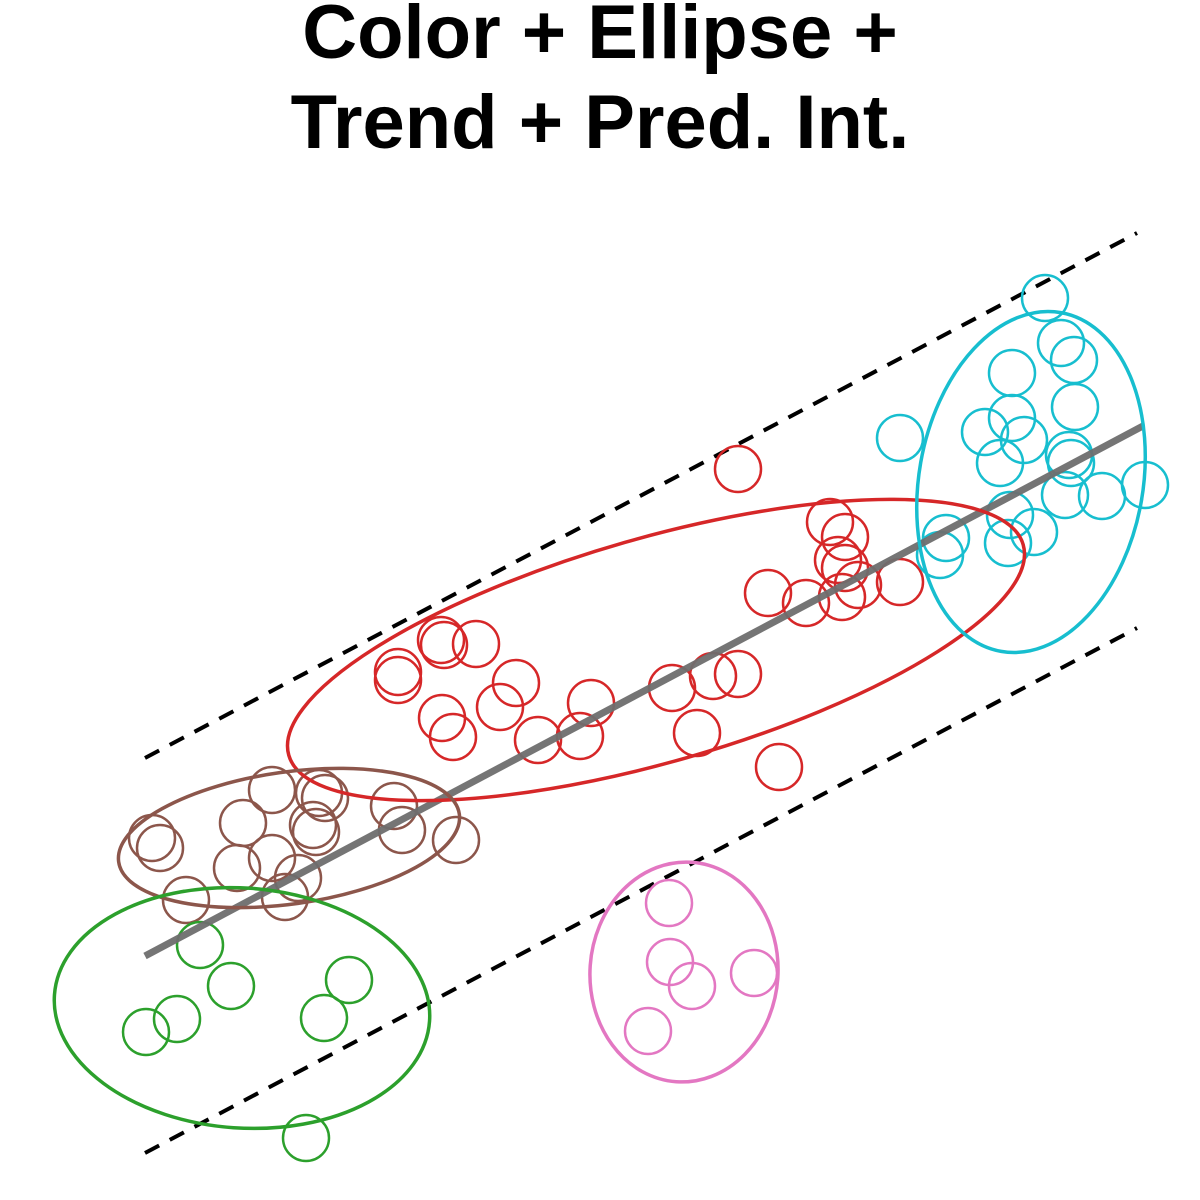 The image size is (1200, 1200). Describe the element at coordinates (600, 37) in the screenshot. I see `chart-title: Color + Ellipse +` at that location.